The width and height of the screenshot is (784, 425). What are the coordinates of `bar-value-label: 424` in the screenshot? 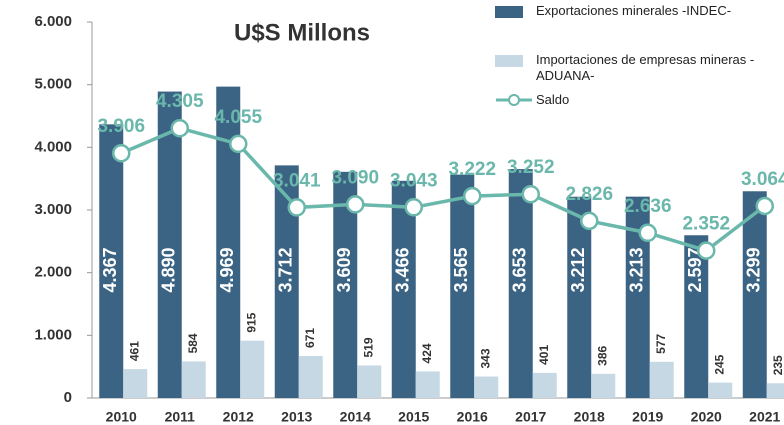 It's located at (427, 353).